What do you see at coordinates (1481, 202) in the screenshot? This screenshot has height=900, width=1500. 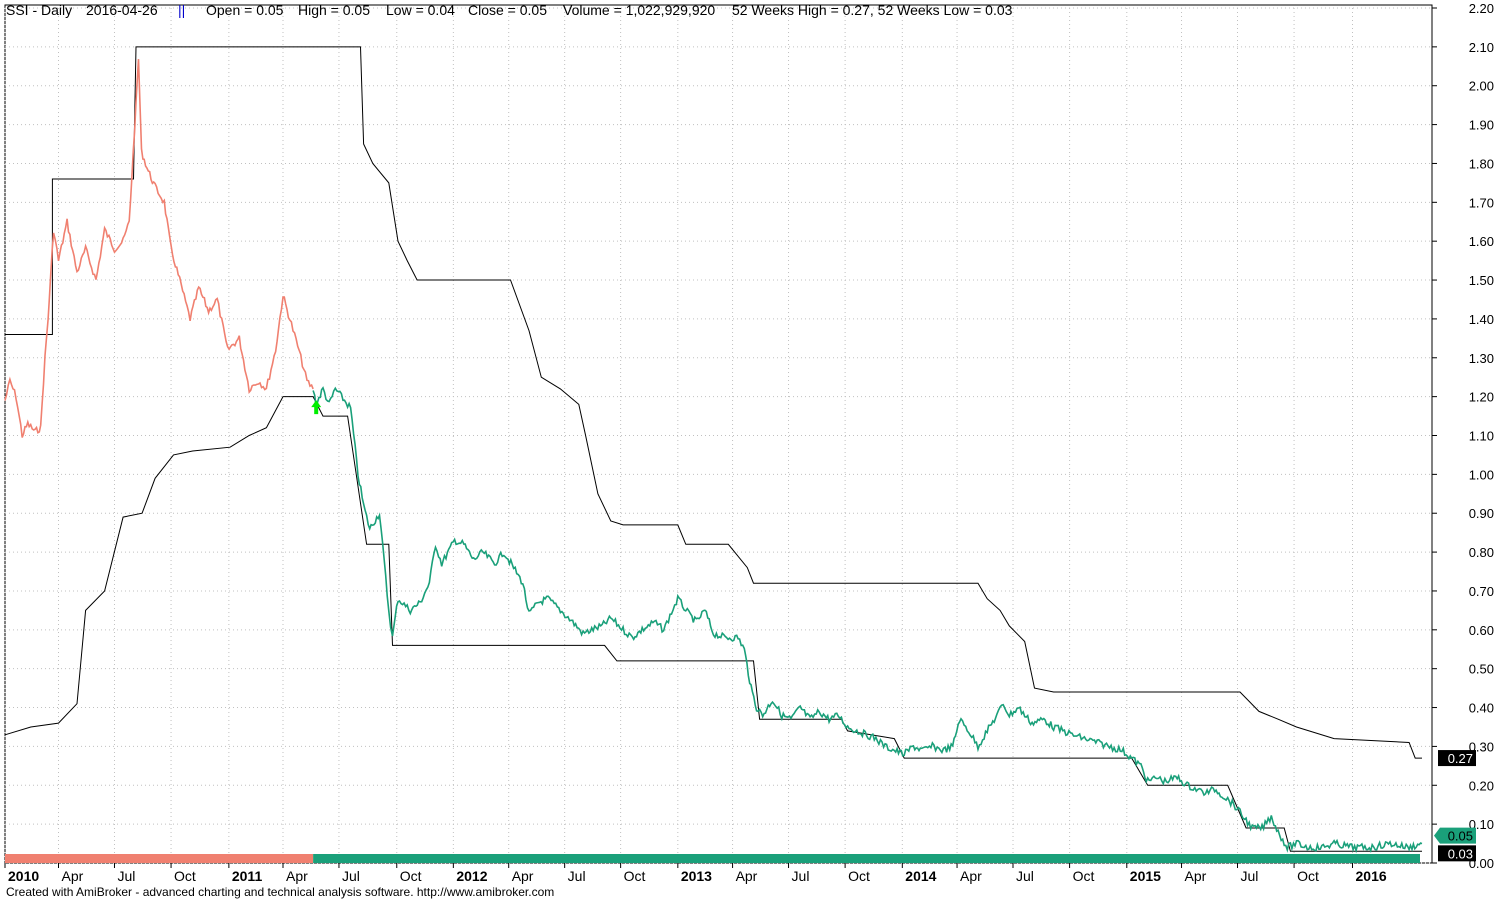 I see `y-tick-label: 1.70` at bounding box center [1481, 202].